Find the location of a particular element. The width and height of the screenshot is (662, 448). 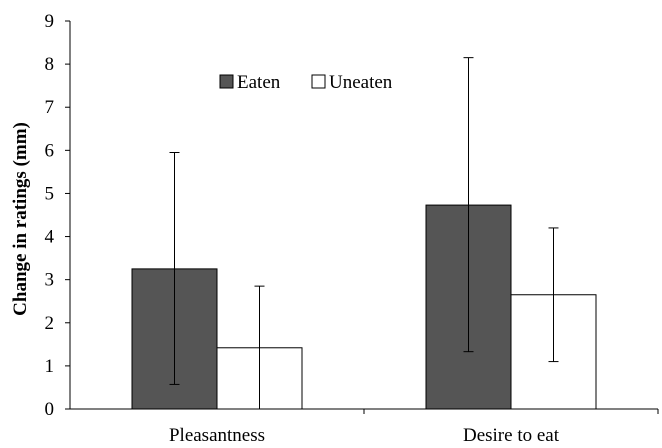

legend-label-eaten: Eaten is located at coordinates (259, 82).